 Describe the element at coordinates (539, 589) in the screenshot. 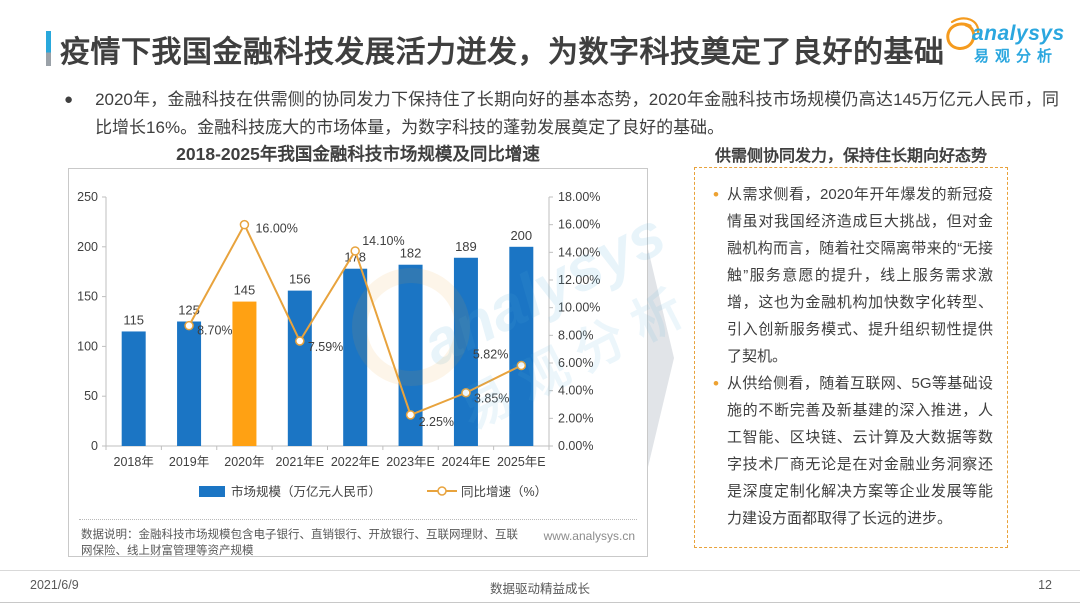

I see `footer-slogan: 数据驱动精益成长` at that location.